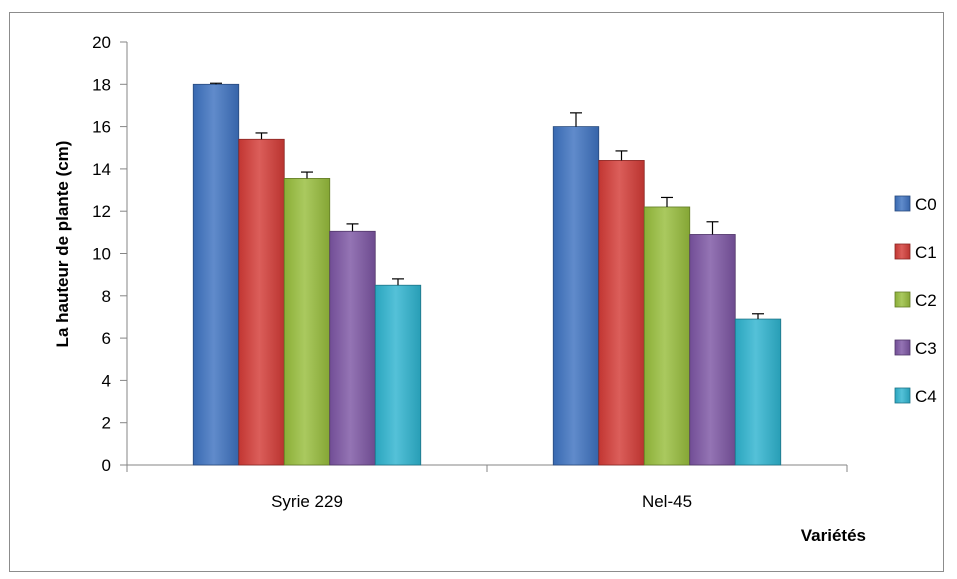 This screenshot has height=579, width=957. Describe the element at coordinates (926, 300) in the screenshot. I see `legend-label-c2: C2` at that location.